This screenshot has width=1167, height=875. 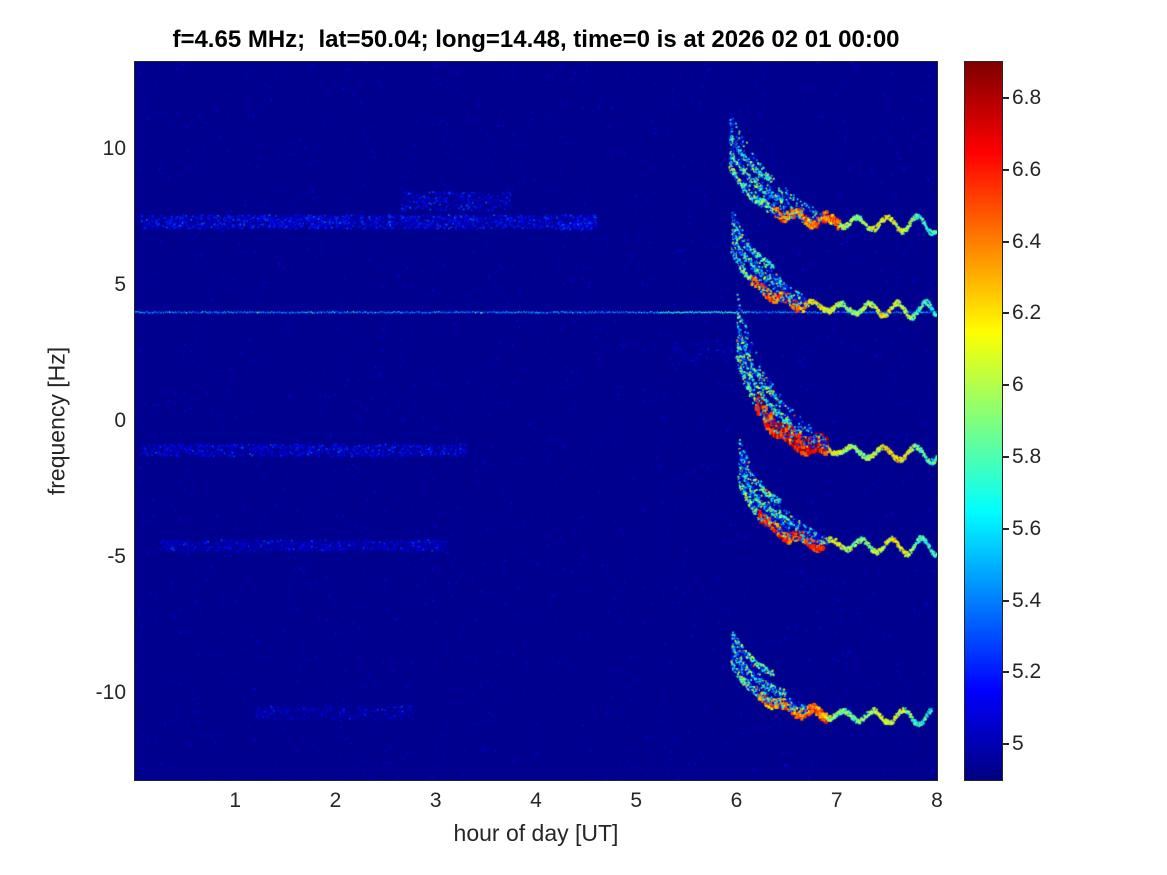 What do you see at coordinates (116, 556) in the screenshot?
I see `y-tick-label: -5` at bounding box center [116, 556].